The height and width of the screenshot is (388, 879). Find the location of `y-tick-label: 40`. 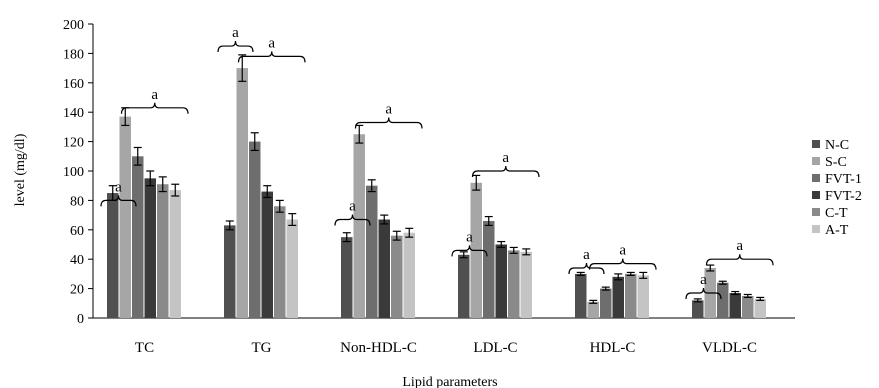

y-tick-label: 40 is located at coordinates (77, 260).